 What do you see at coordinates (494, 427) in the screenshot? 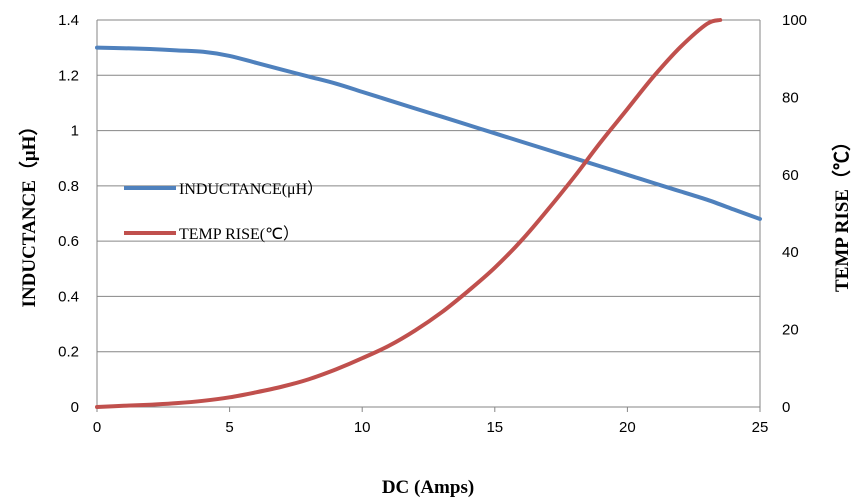
I see `x-tick-label-15: 15` at bounding box center [494, 427].